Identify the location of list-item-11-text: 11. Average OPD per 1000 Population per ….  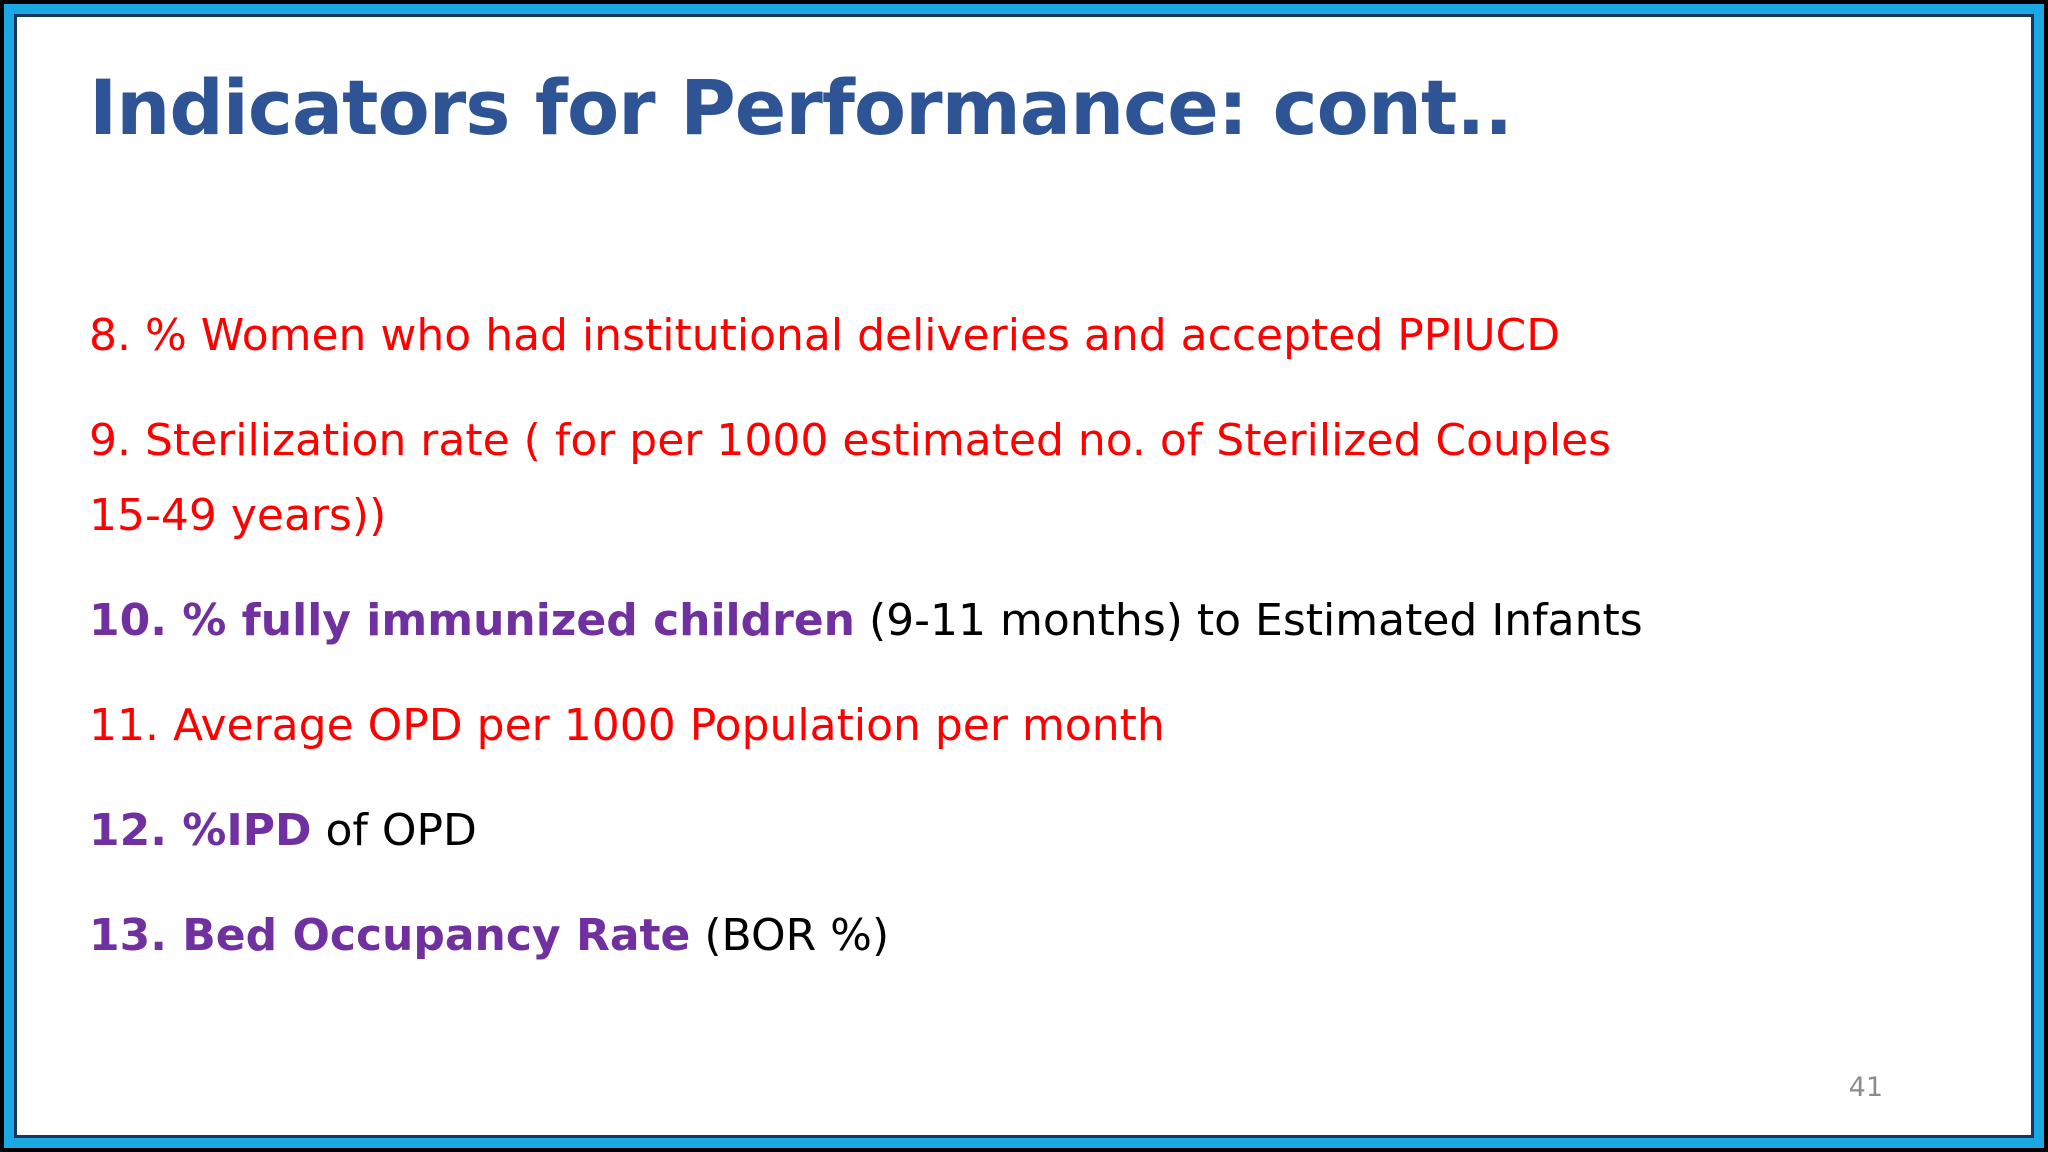
(627, 726).